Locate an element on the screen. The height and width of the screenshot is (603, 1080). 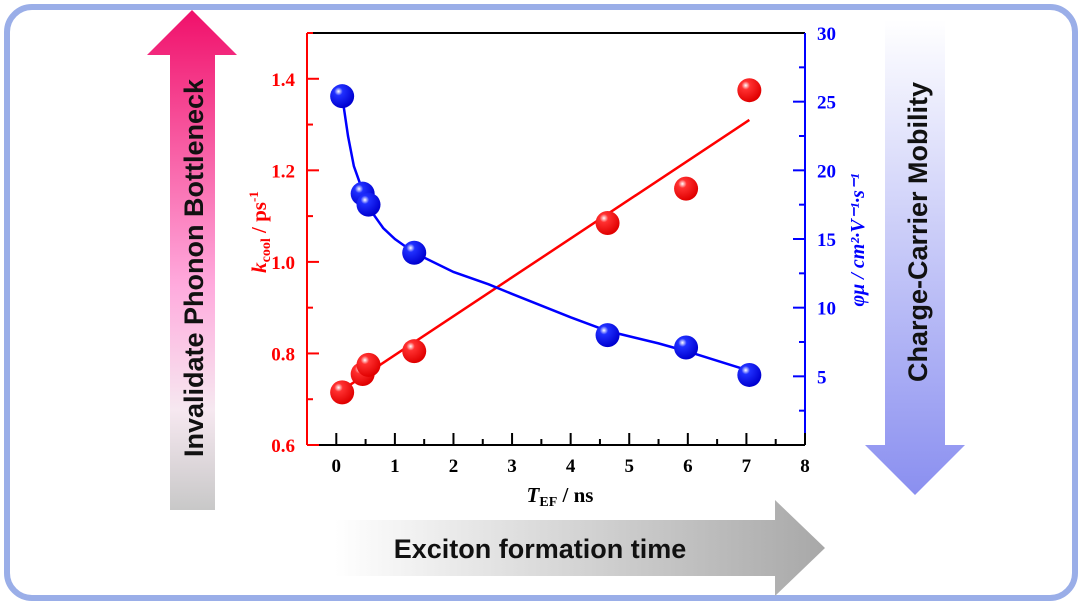
left-arrow: Invalidate Phonon Bottleneck is located at coordinates (192, 260).